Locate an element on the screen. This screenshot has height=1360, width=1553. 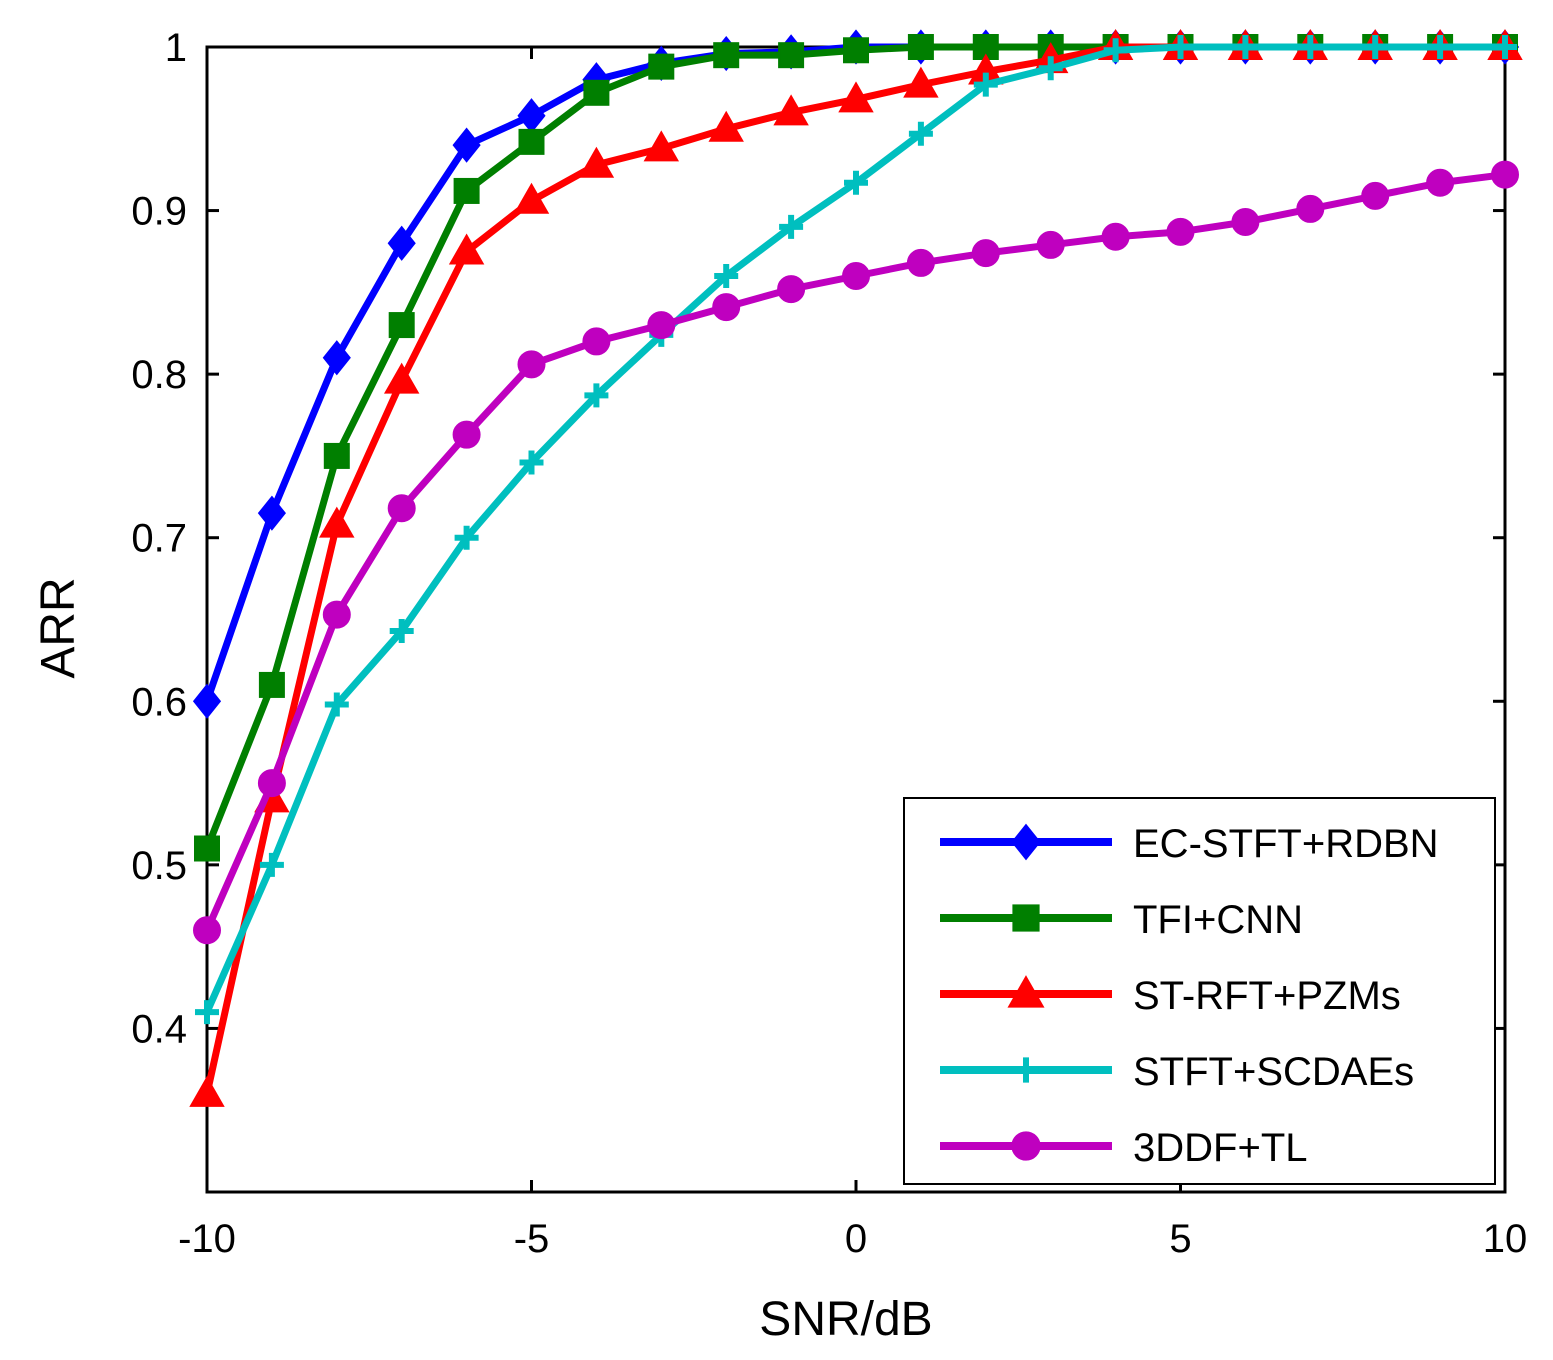
legend-item: ST-RFT+PZMs is located at coordinates (1170, 996).